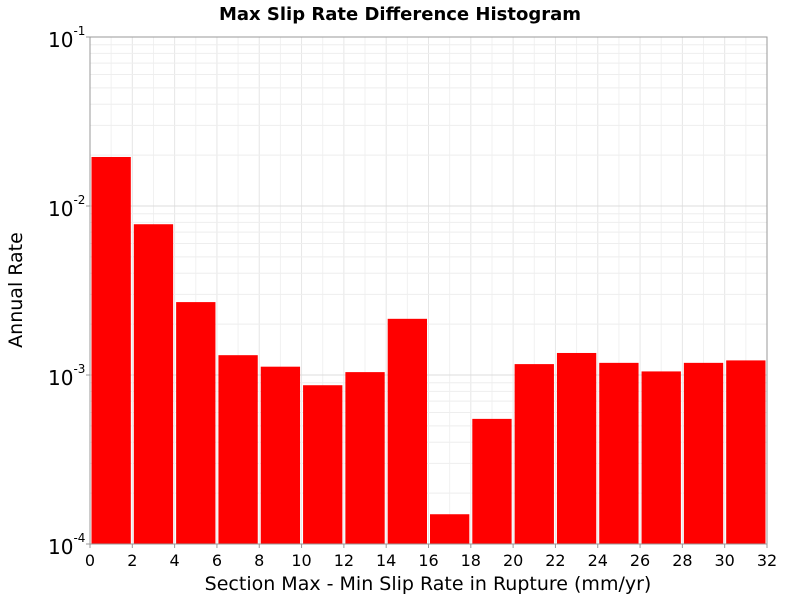  I want to click on x-tick-label: 12, so click(344, 560).